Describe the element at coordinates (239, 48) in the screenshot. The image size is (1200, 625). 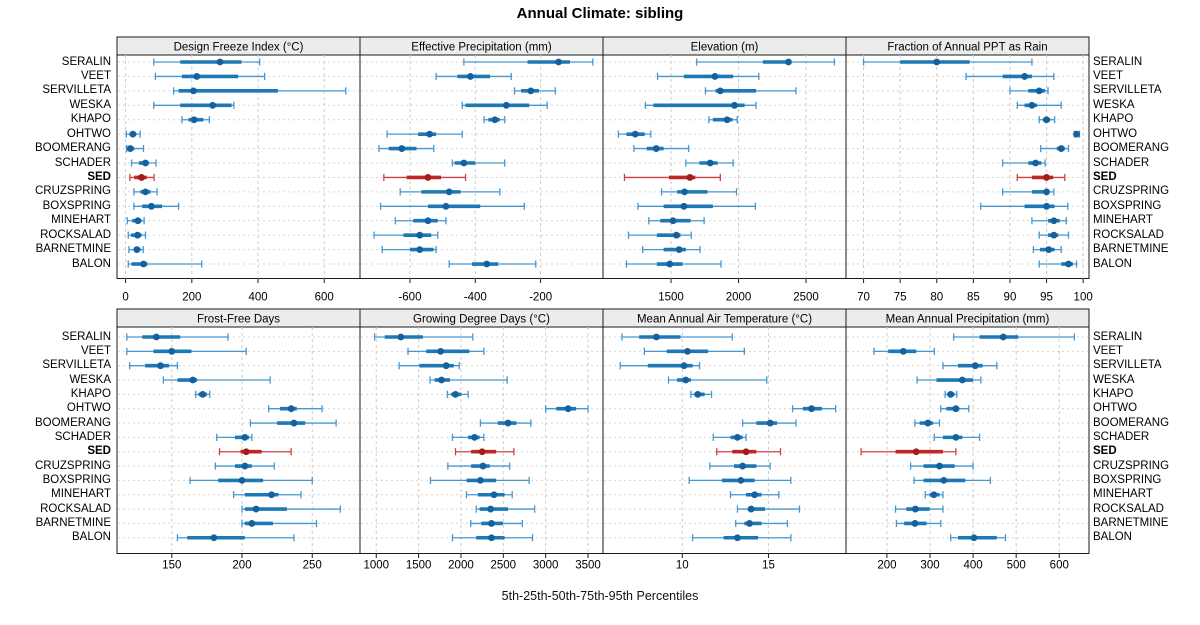
I see `panel-title: Design Freeze Index (°C)` at that location.